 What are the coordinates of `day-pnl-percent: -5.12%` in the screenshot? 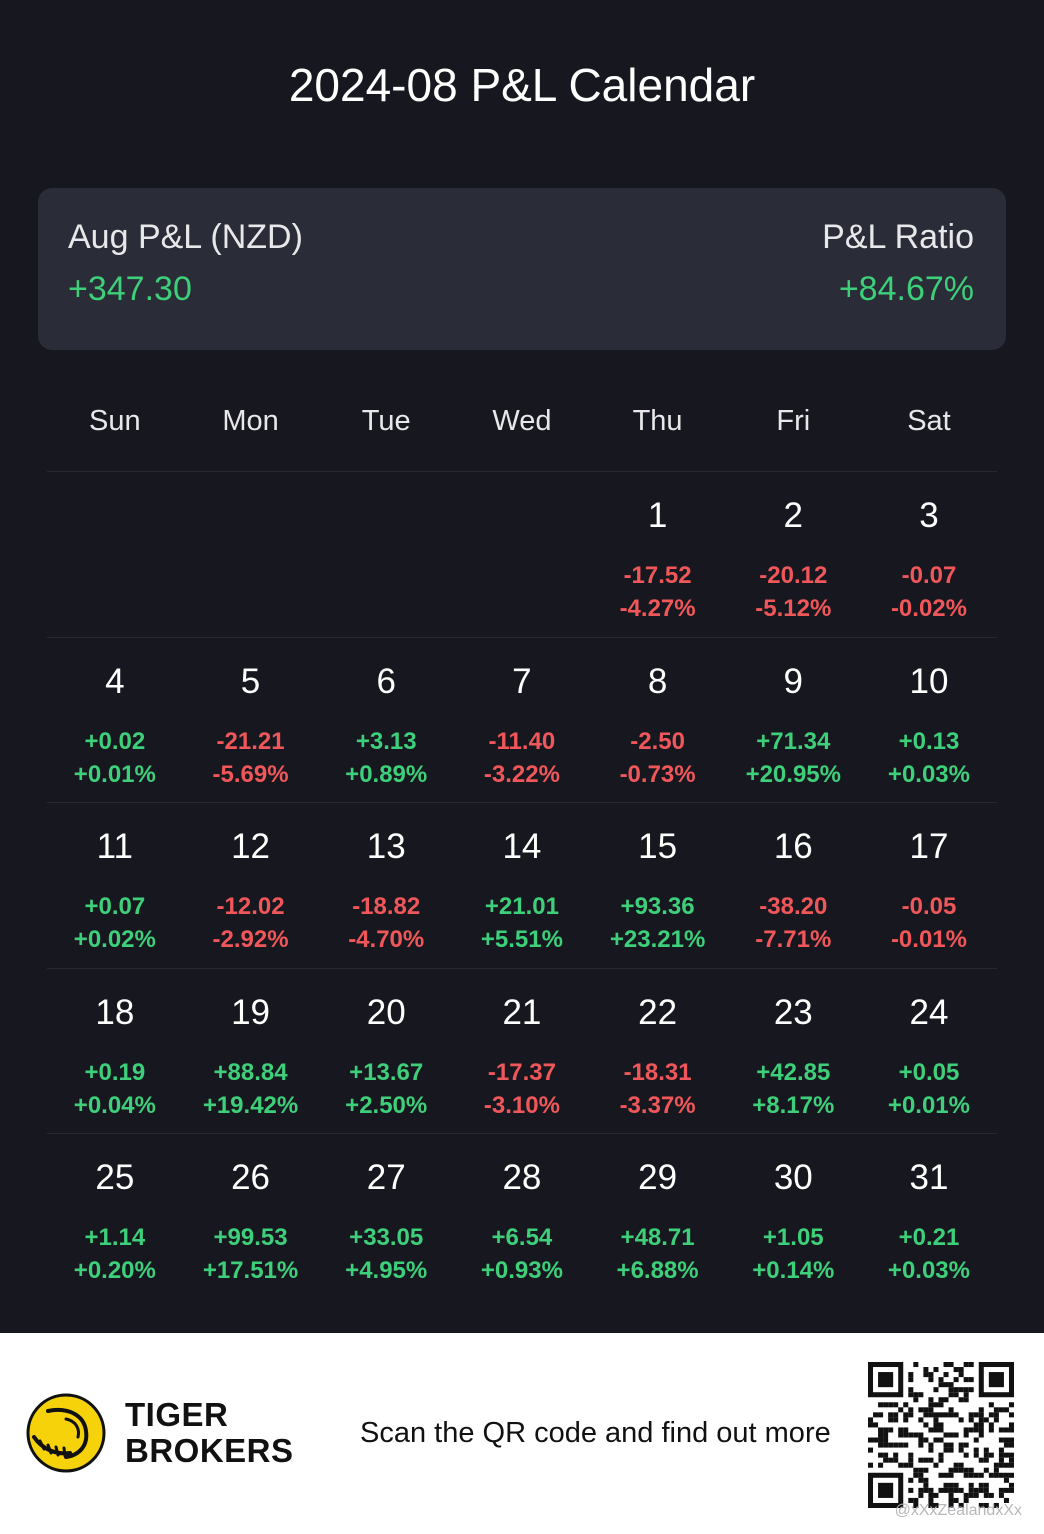 It's located at (793, 608).